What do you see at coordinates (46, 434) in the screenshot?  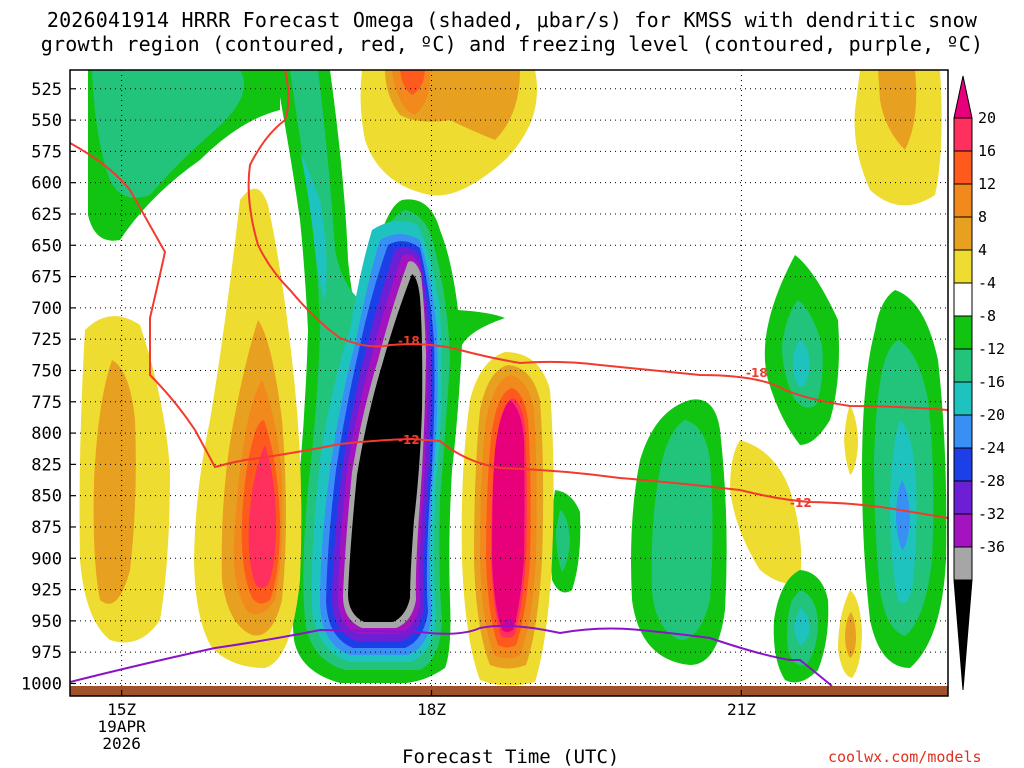 I see `y-tick-label-800: 800` at bounding box center [46, 434].